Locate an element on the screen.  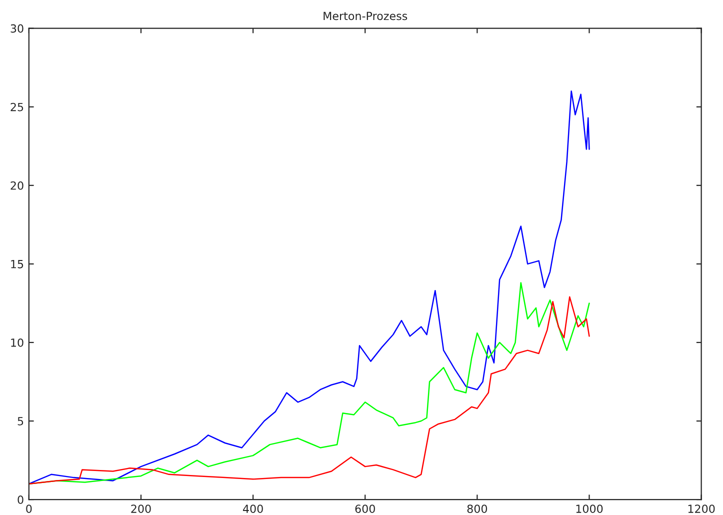
x-tick-label: 0 is located at coordinates (29, 509).